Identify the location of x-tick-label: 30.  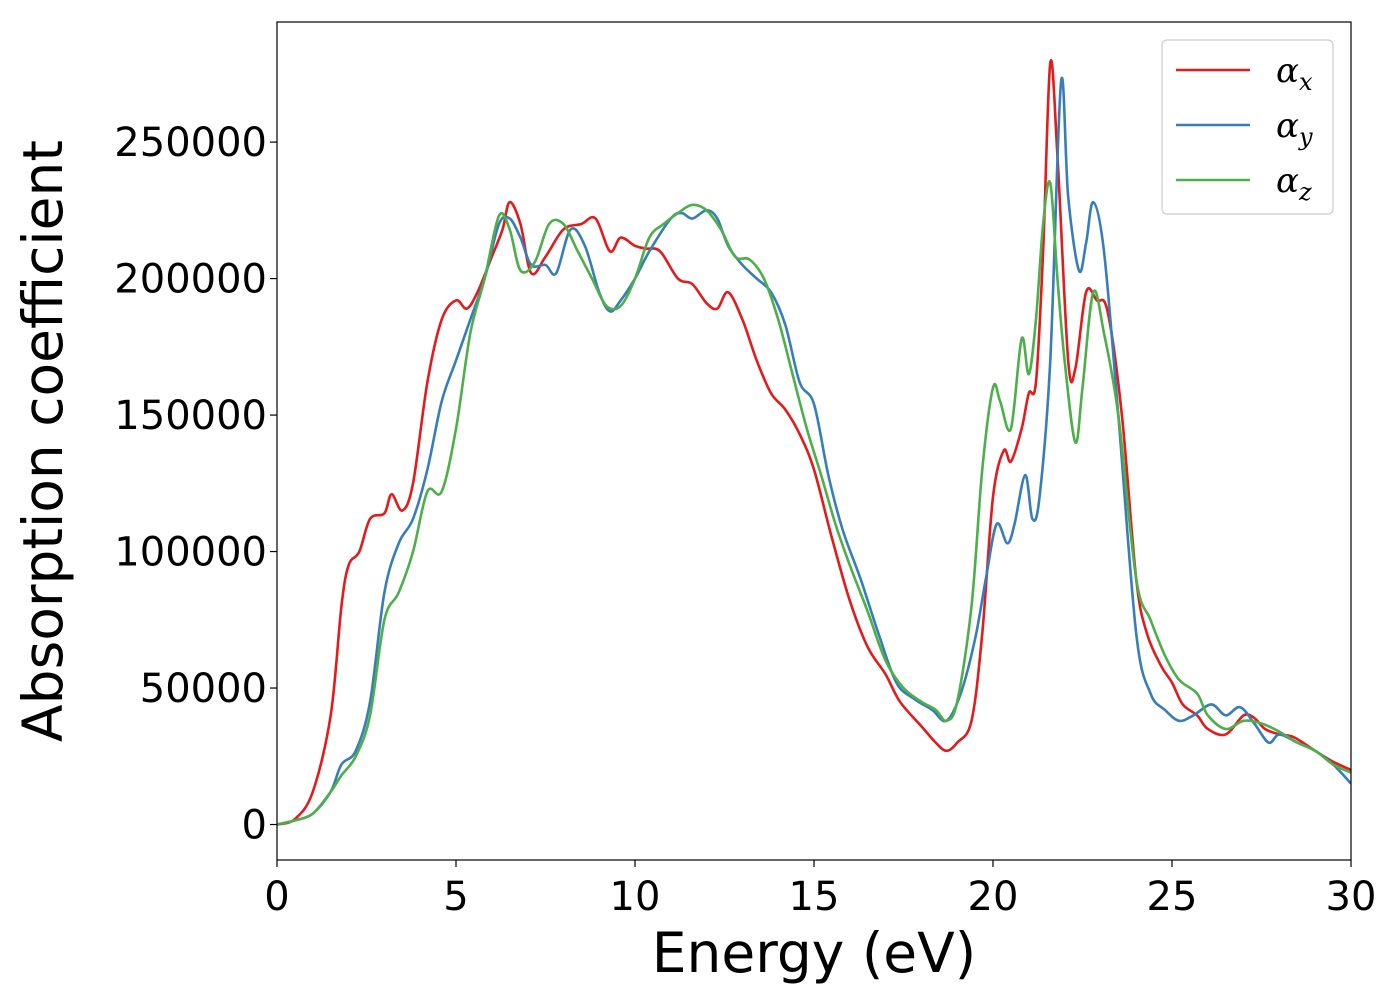
(1351, 897).